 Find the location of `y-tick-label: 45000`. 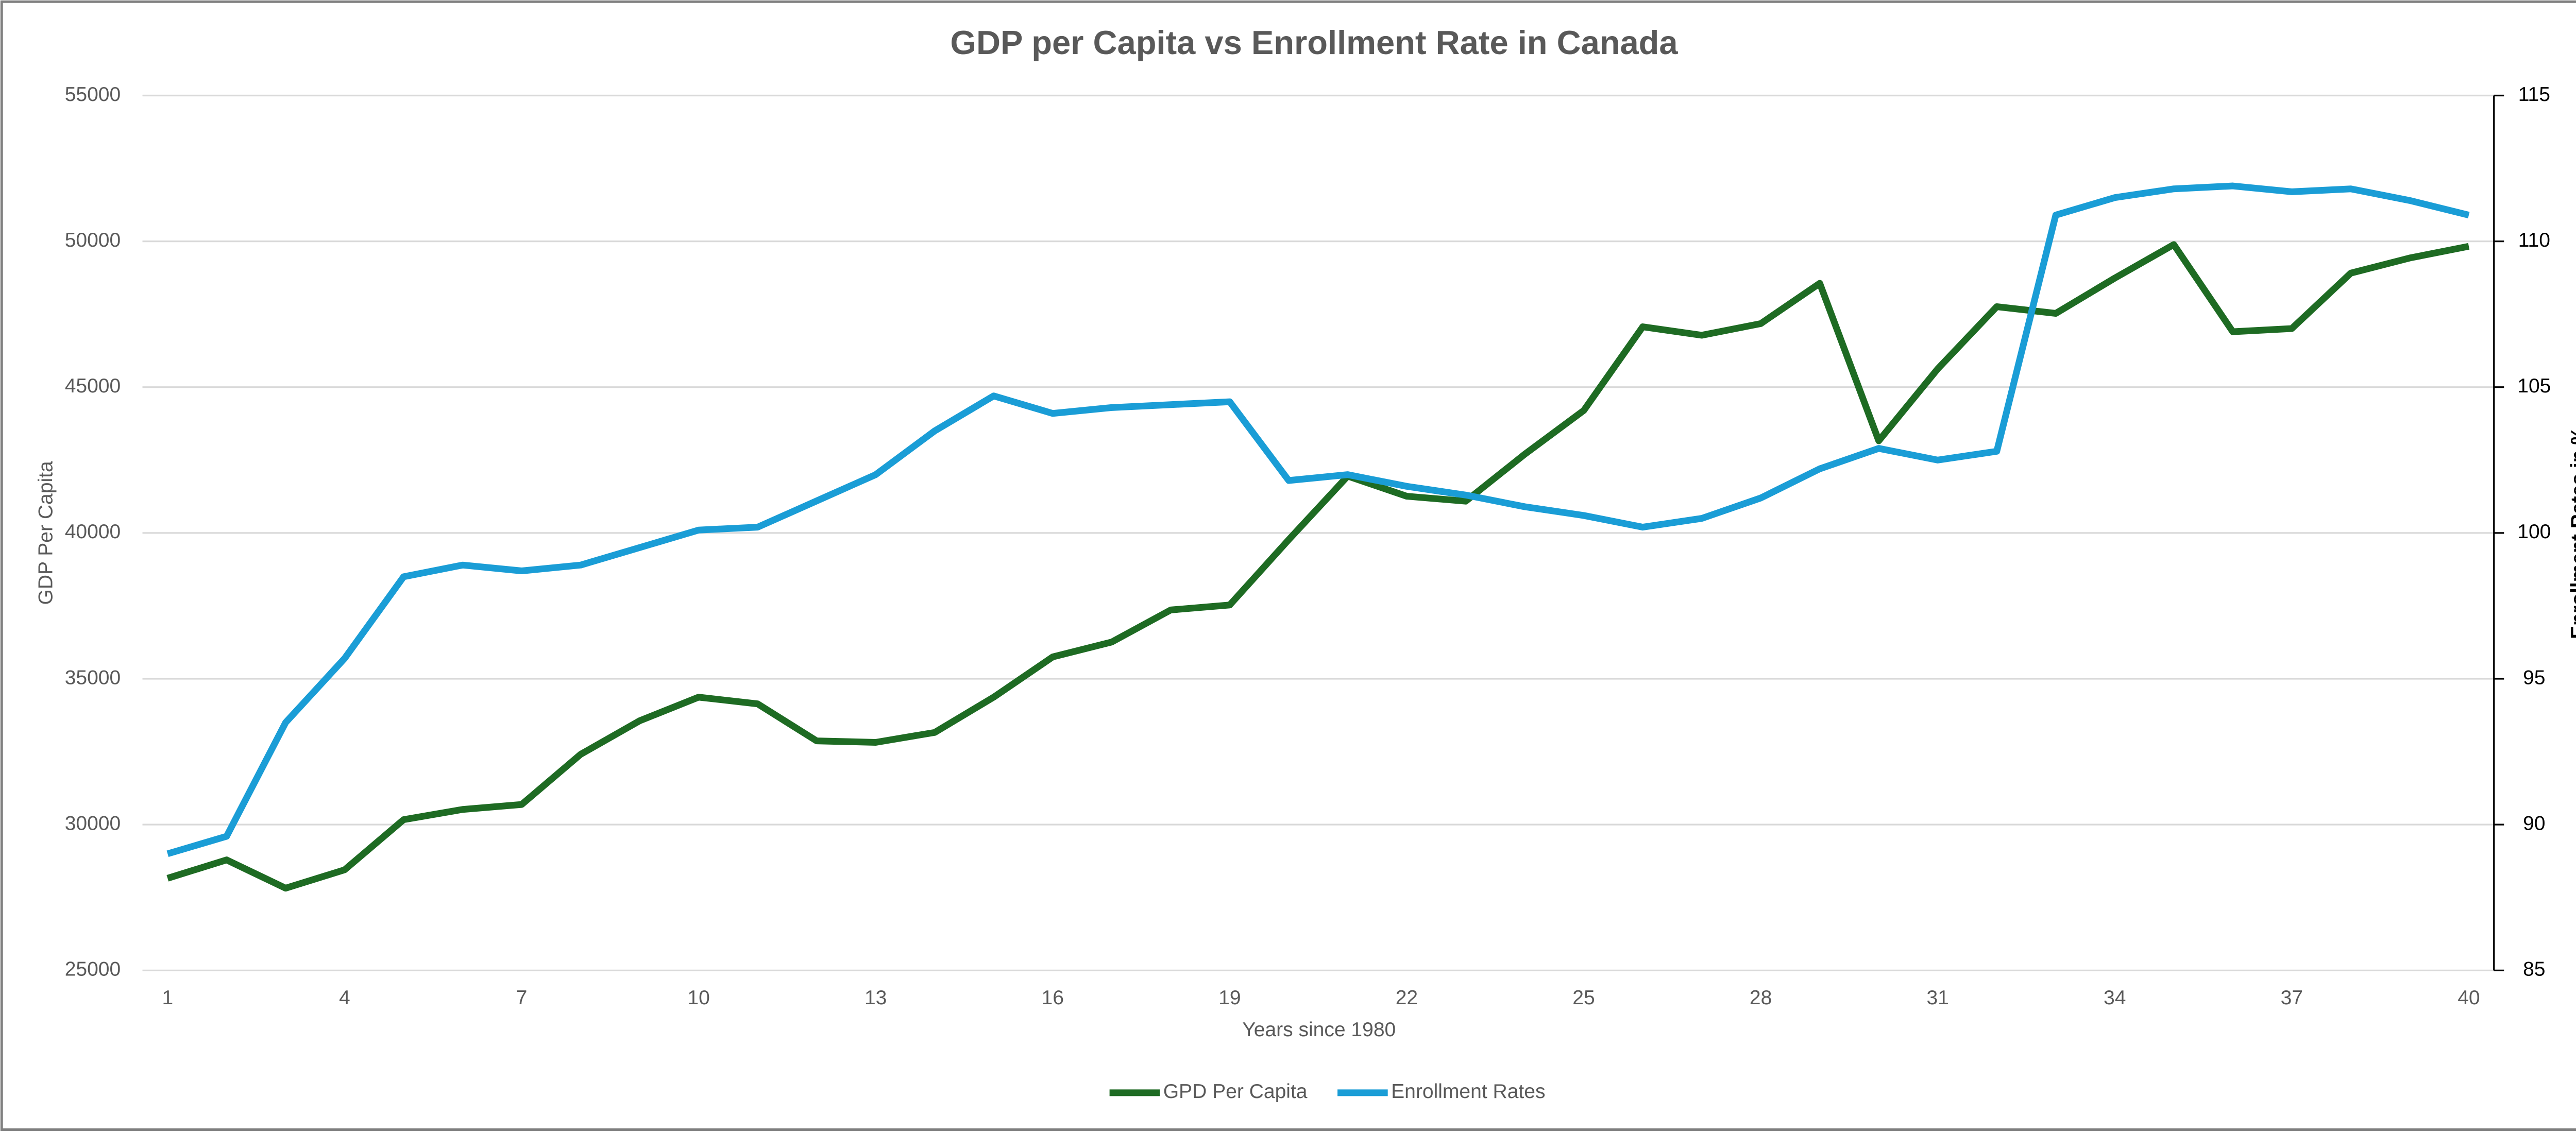

y-tick-label: 45000 is located at coordinates (93, 386).